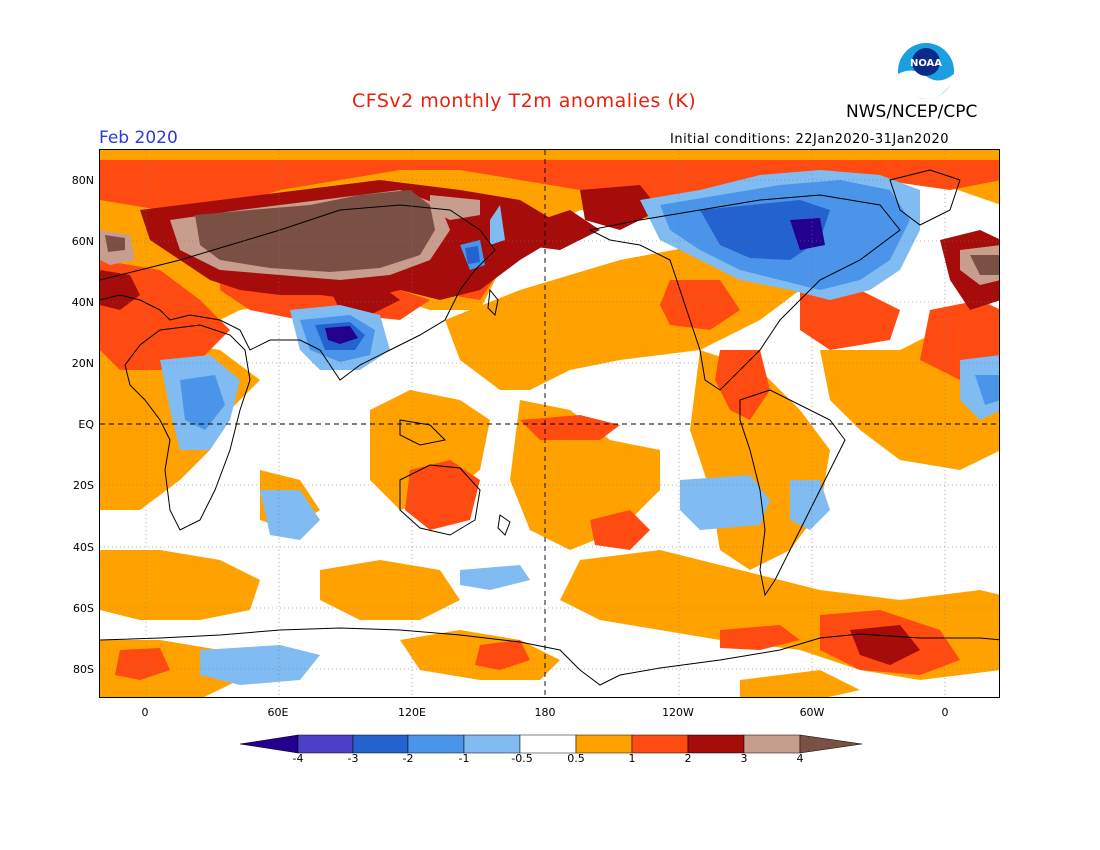  I want to click on colorbar-label: -4, so click(298, 758).